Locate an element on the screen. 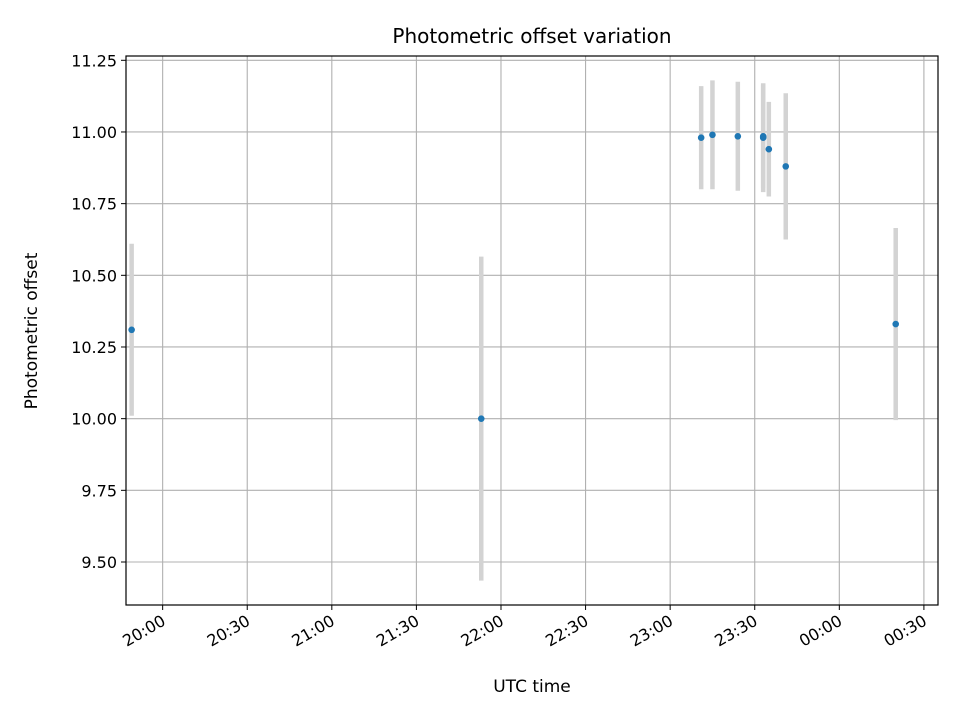 The height and width of the screenshot is (720, 960). y-tick-label: 11.25 is located at coordinates (94, 60).